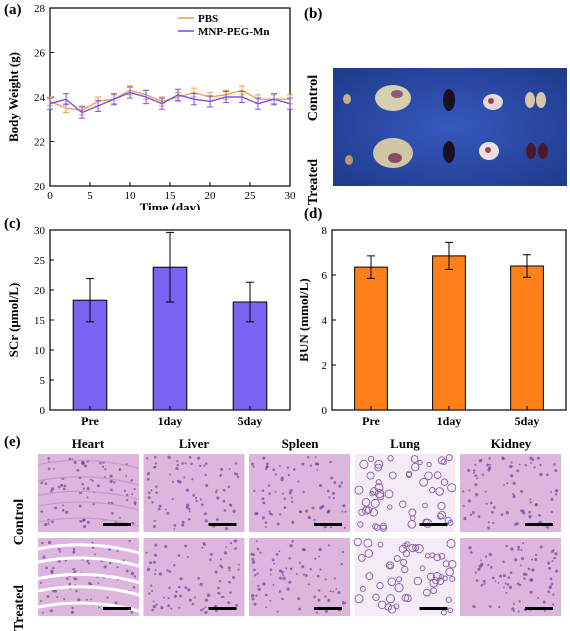 The width and height of the screenshot is (570, 631). Describe the element at coordinates (449, 100) in the screenshot. I see `control-spleen` at that location.